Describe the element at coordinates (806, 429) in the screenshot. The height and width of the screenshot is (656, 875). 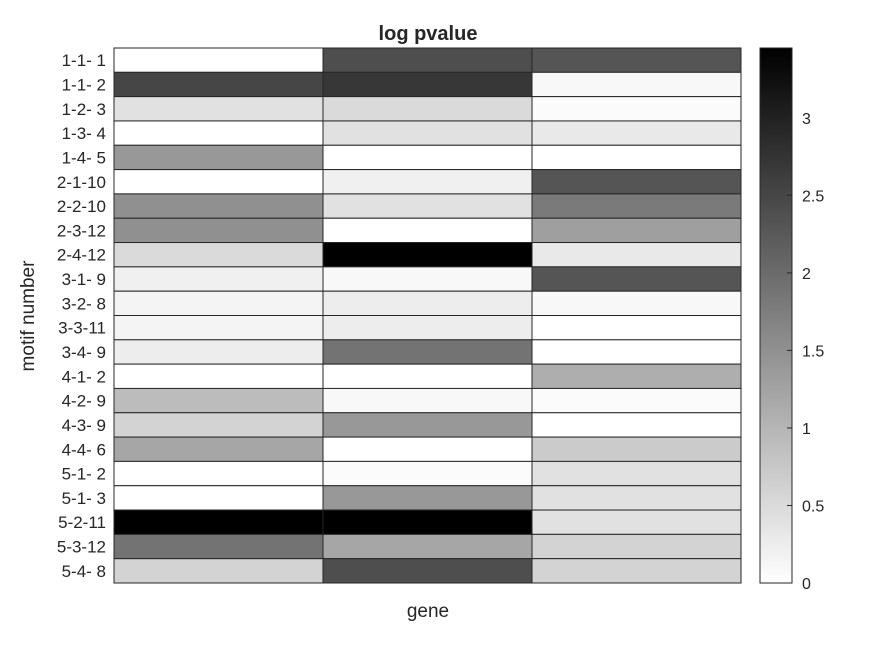
I see `colorbar-tick-label: 1` at that location.